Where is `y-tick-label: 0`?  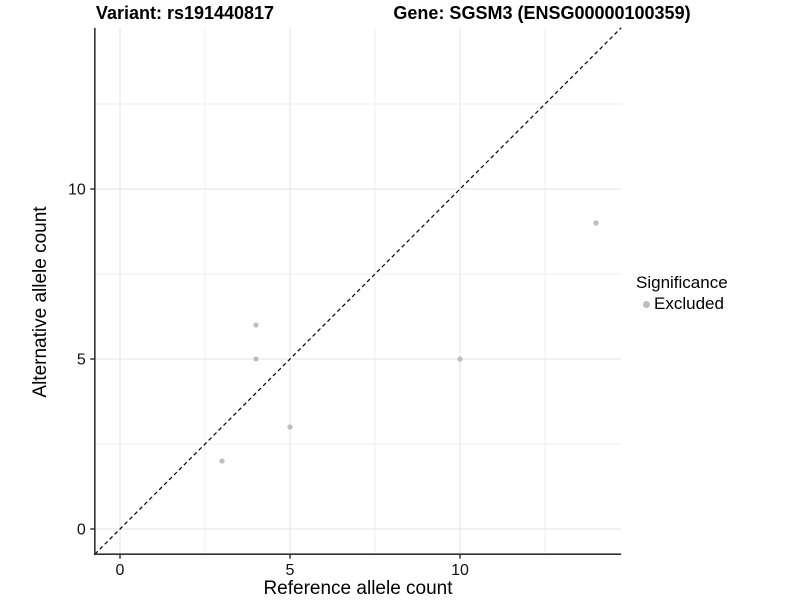 y-tick-label: 0 is located at coordinates (81, 530).